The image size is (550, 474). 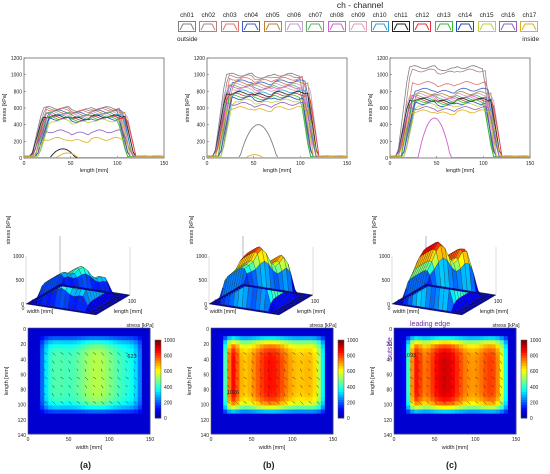 What do you see at coordinates (388, 421) in the screenshot?
I see `y-tick-label: 120` at bounding box center [388, 421].